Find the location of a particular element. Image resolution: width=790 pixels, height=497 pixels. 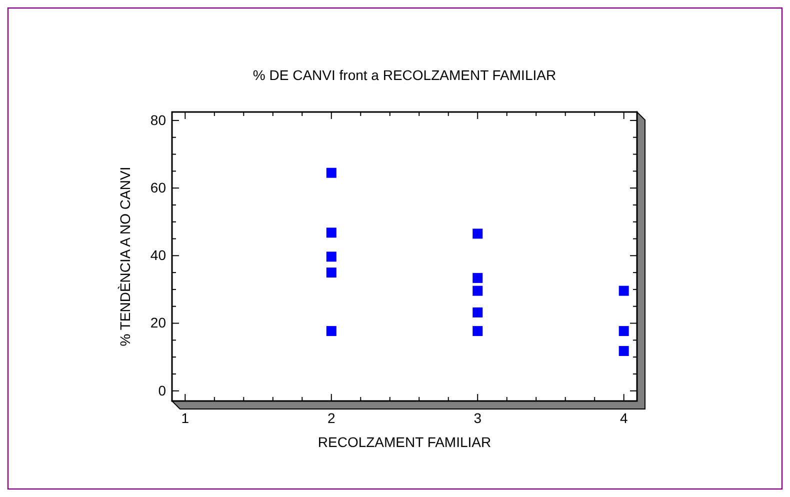

x-tick-label: 1 is located at coordinates (185, 418).